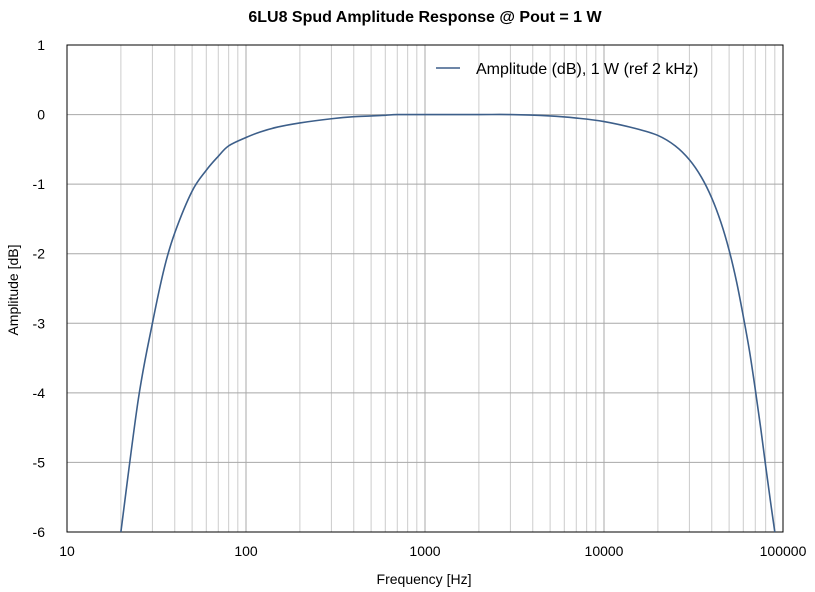 This screenshot has height=592, width=815. Describe the element at coordinates (67, 551) in the screenshot. I see `x-tick-label: 10` at that location.